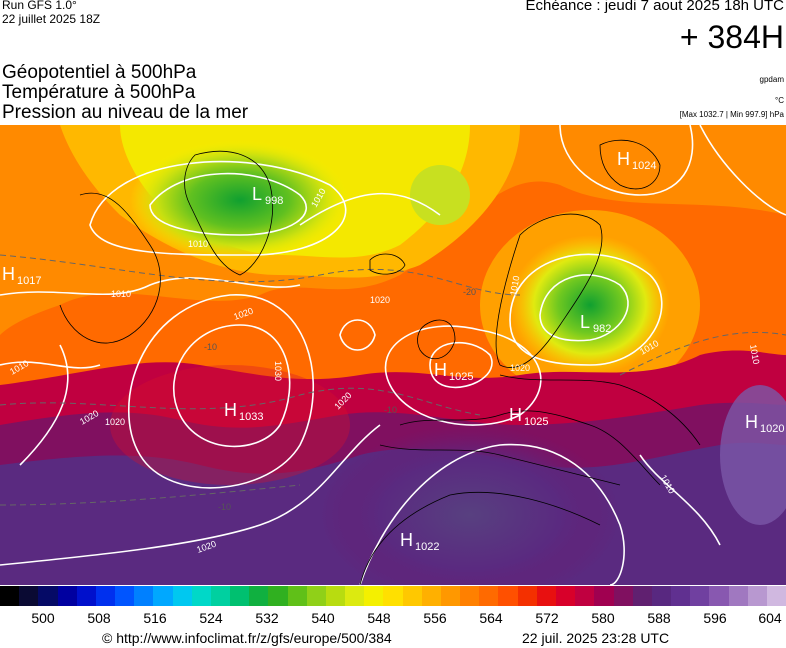 The height and width of the screenshot is (648, 786). I want to click on high-center-label: H 1022, so click(419, 541).